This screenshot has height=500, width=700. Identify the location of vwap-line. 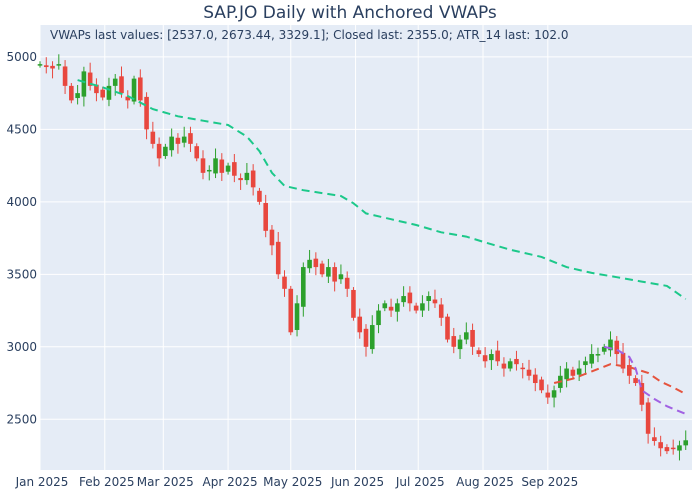
(645, 380).